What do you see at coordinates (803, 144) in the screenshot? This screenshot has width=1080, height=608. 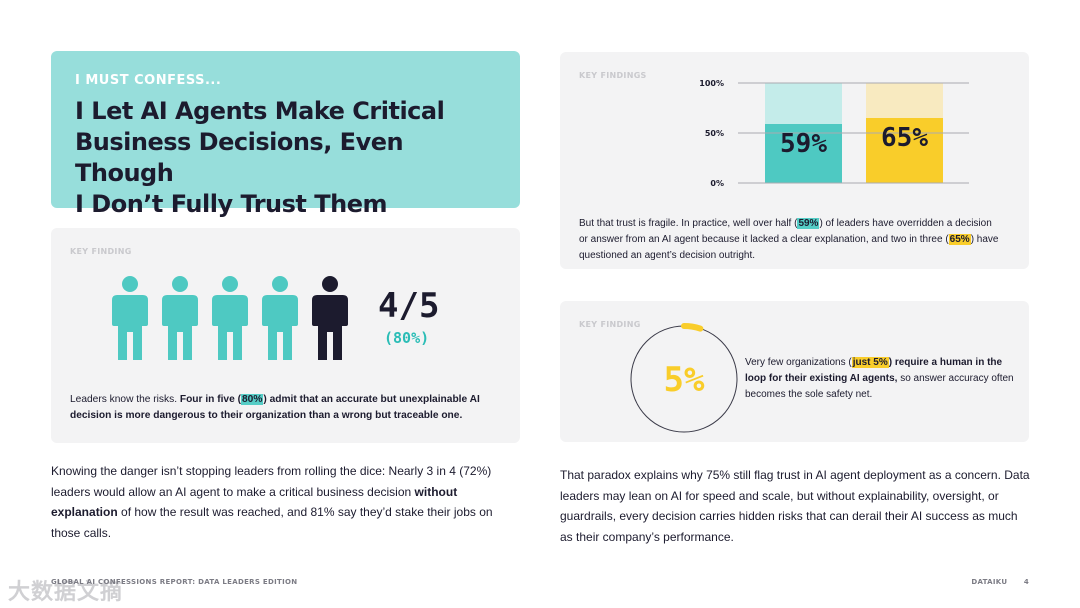 I see `data-label: 59%` at bounding box center [803, 144].